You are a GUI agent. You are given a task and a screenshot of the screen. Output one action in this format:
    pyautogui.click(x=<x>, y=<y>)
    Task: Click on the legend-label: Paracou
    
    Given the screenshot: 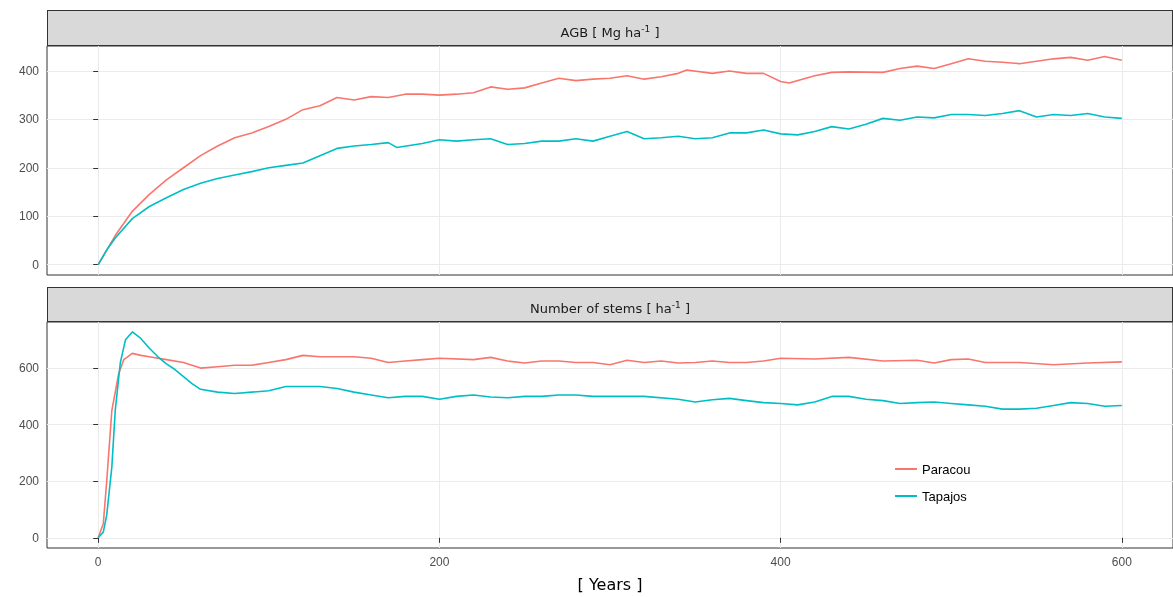 What is the action you would take?
    pyautogui.click(x=946, y=469)
    